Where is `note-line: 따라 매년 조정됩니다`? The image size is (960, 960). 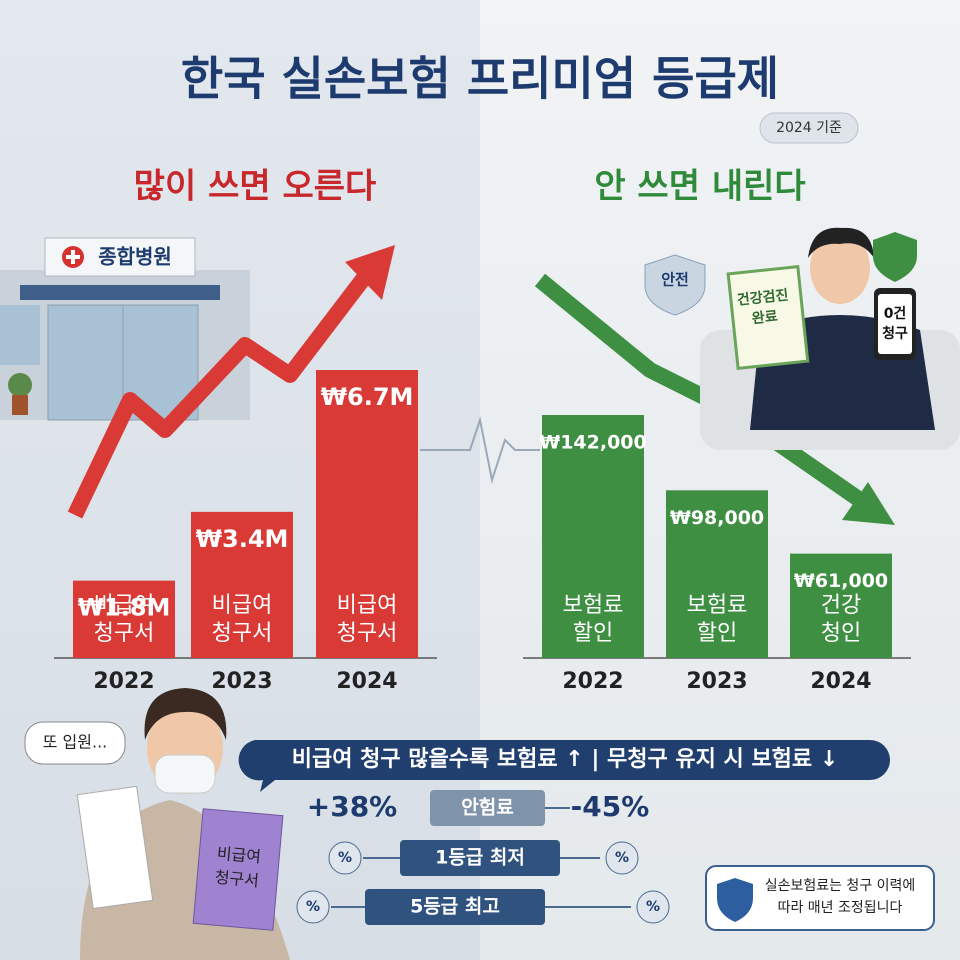 note-line: 따라 매년 조정됩니다 is located at coordinates (840, 908).